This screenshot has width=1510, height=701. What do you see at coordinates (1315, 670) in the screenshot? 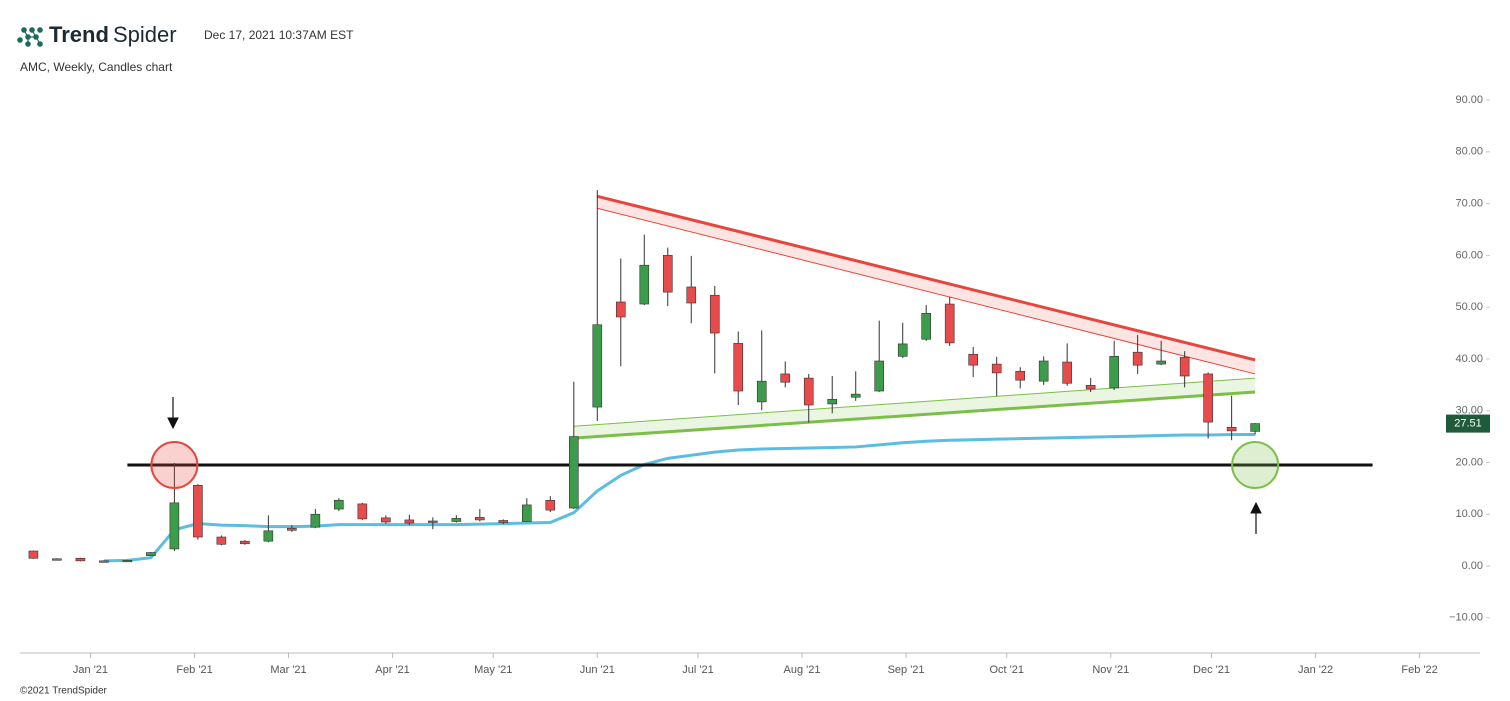
I see `x-tick-label: Jan '22` at bounding box center [1315, 670].